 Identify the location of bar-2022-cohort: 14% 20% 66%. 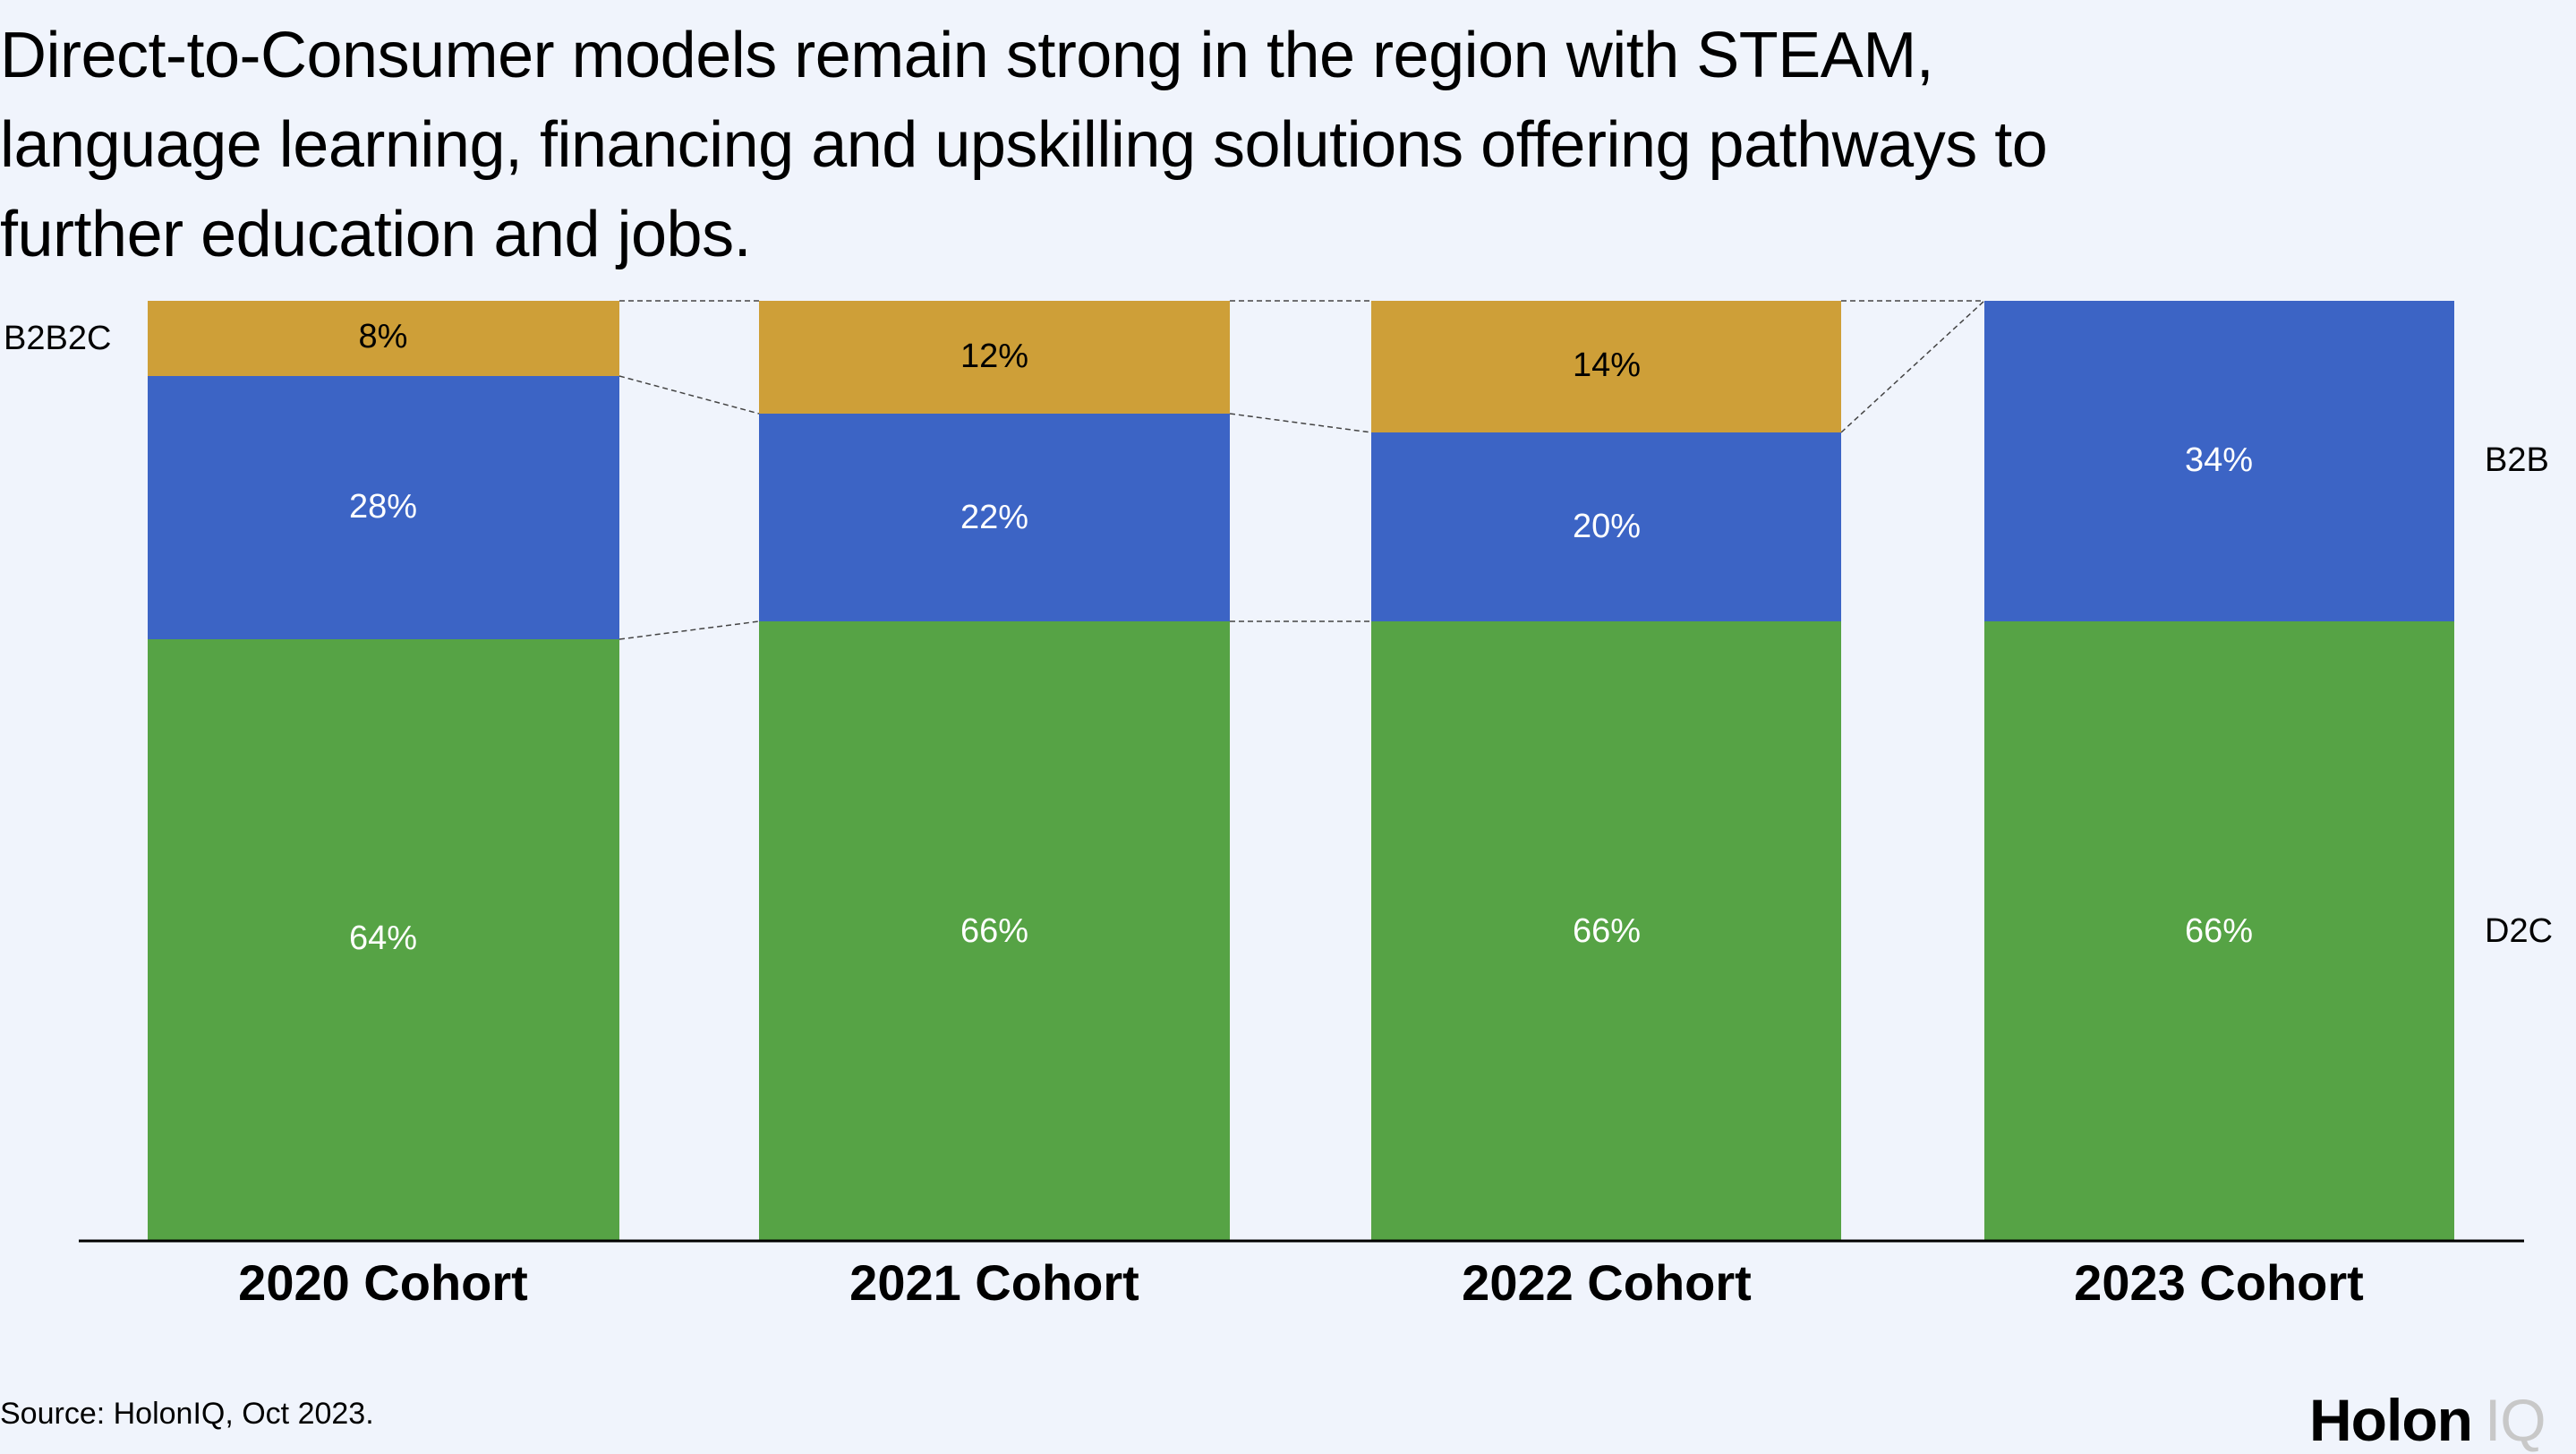
(1606, 770).